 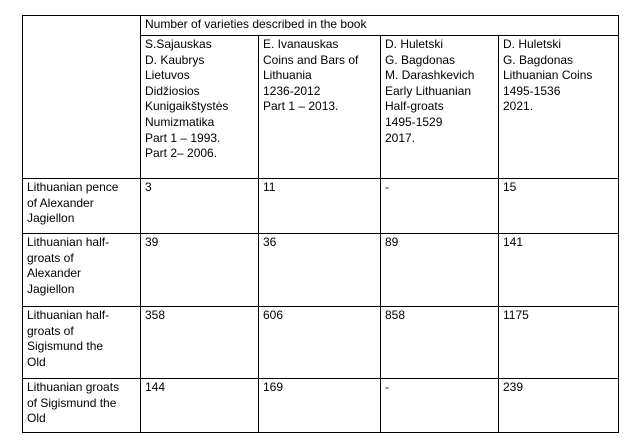 What do you see at coordinates (428, 90) in the screenshot?
I see `text-line: Early Lithuanian` at bounding box center [428, 90].